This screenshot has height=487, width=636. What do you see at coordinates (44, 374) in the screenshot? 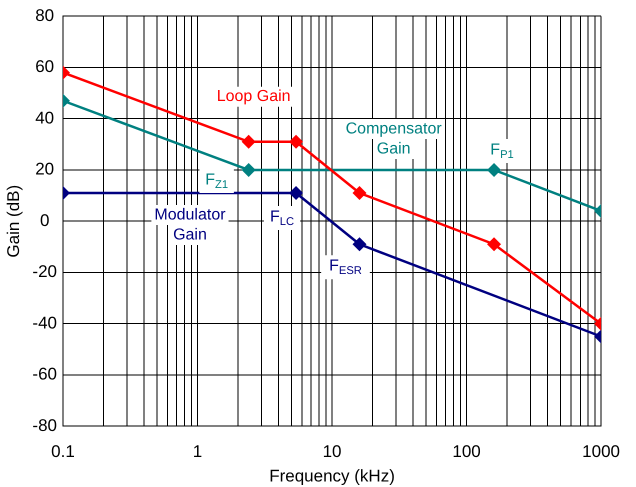
I see `y-tick-label: -60` at bounding box center [44, 374].